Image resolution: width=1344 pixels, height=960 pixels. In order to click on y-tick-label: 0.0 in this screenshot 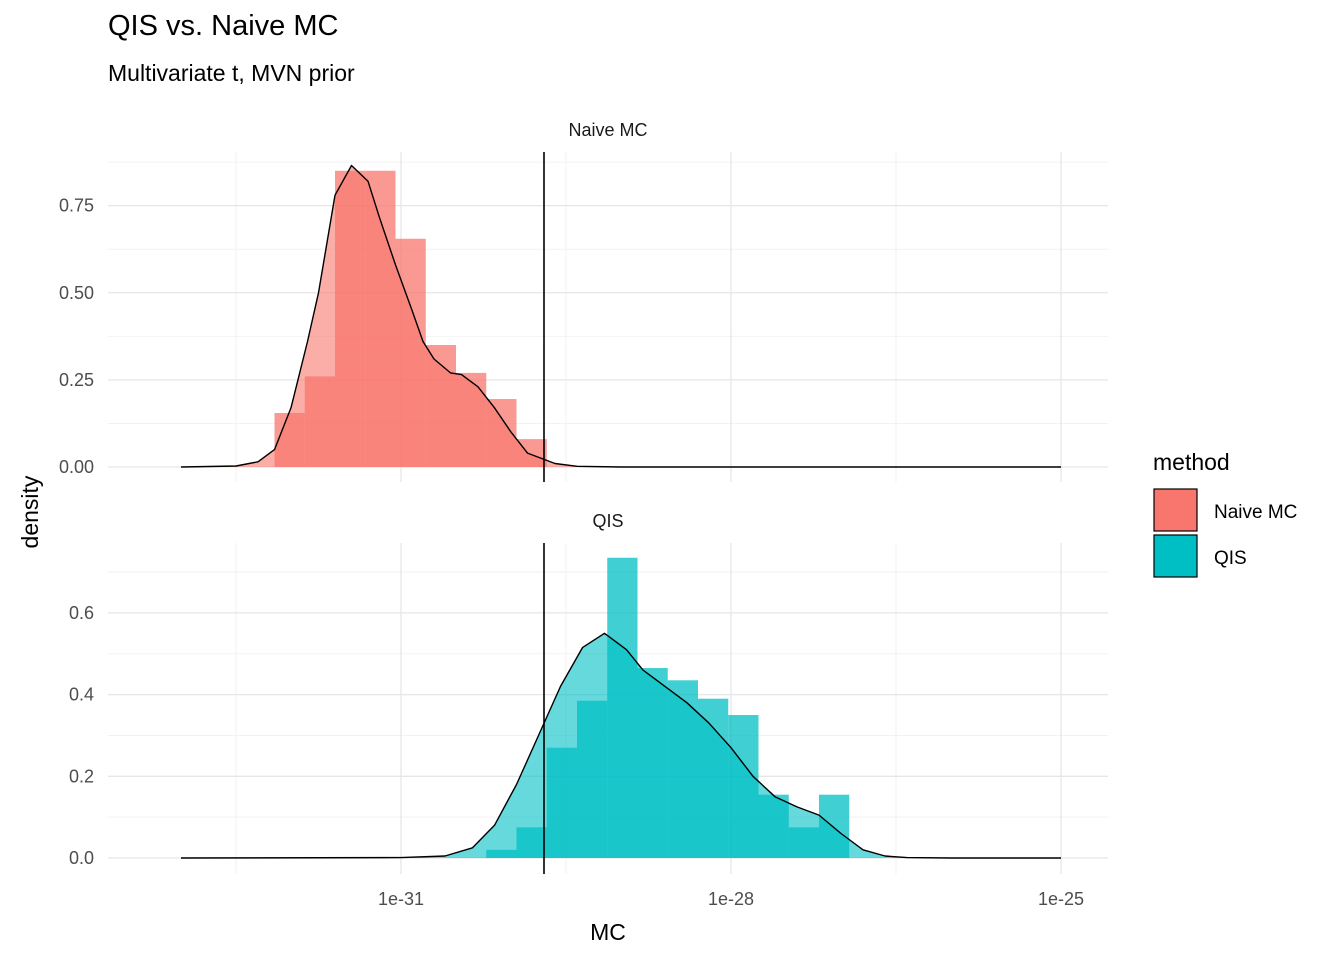, I will do `click(81, 858)`.